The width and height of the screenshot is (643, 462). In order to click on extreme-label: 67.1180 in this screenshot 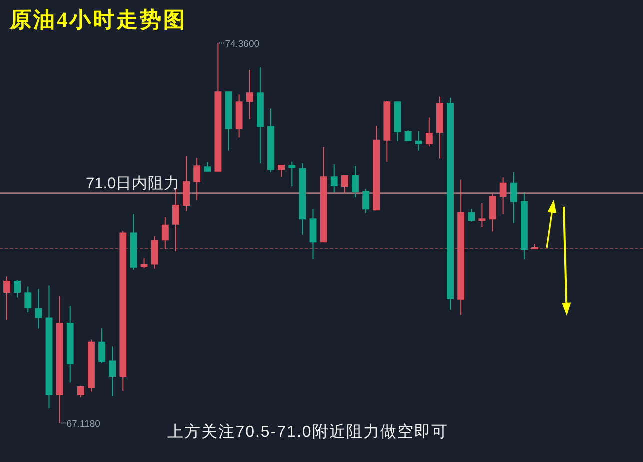, I will do `click(83, 424)`.